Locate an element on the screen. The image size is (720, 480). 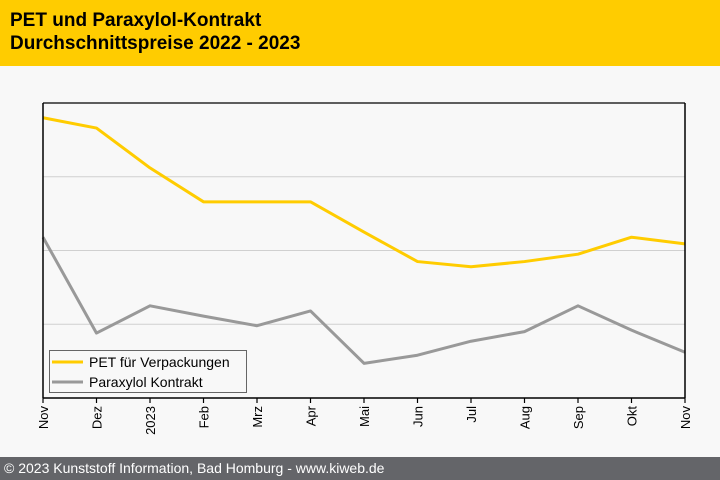
x-tick-label: Aug is located at coordinates (525, 417).